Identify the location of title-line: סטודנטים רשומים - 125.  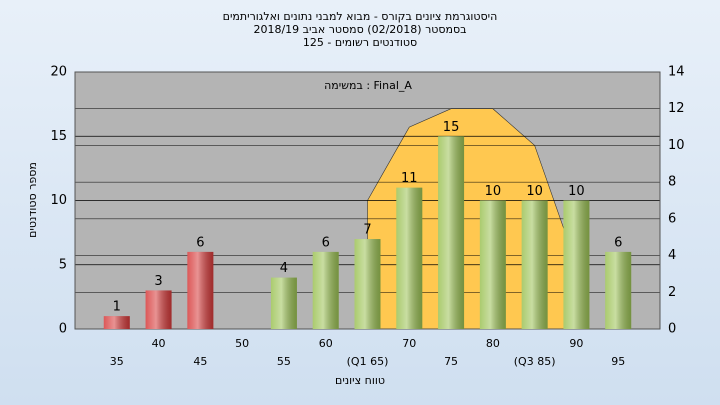
(360, 42).